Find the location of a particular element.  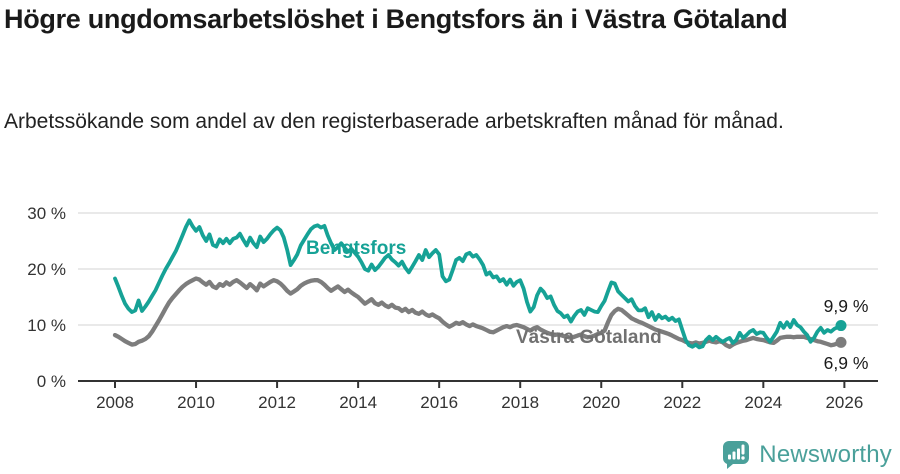

x-axis-label: 2014 is located at coordinates (358, 402).